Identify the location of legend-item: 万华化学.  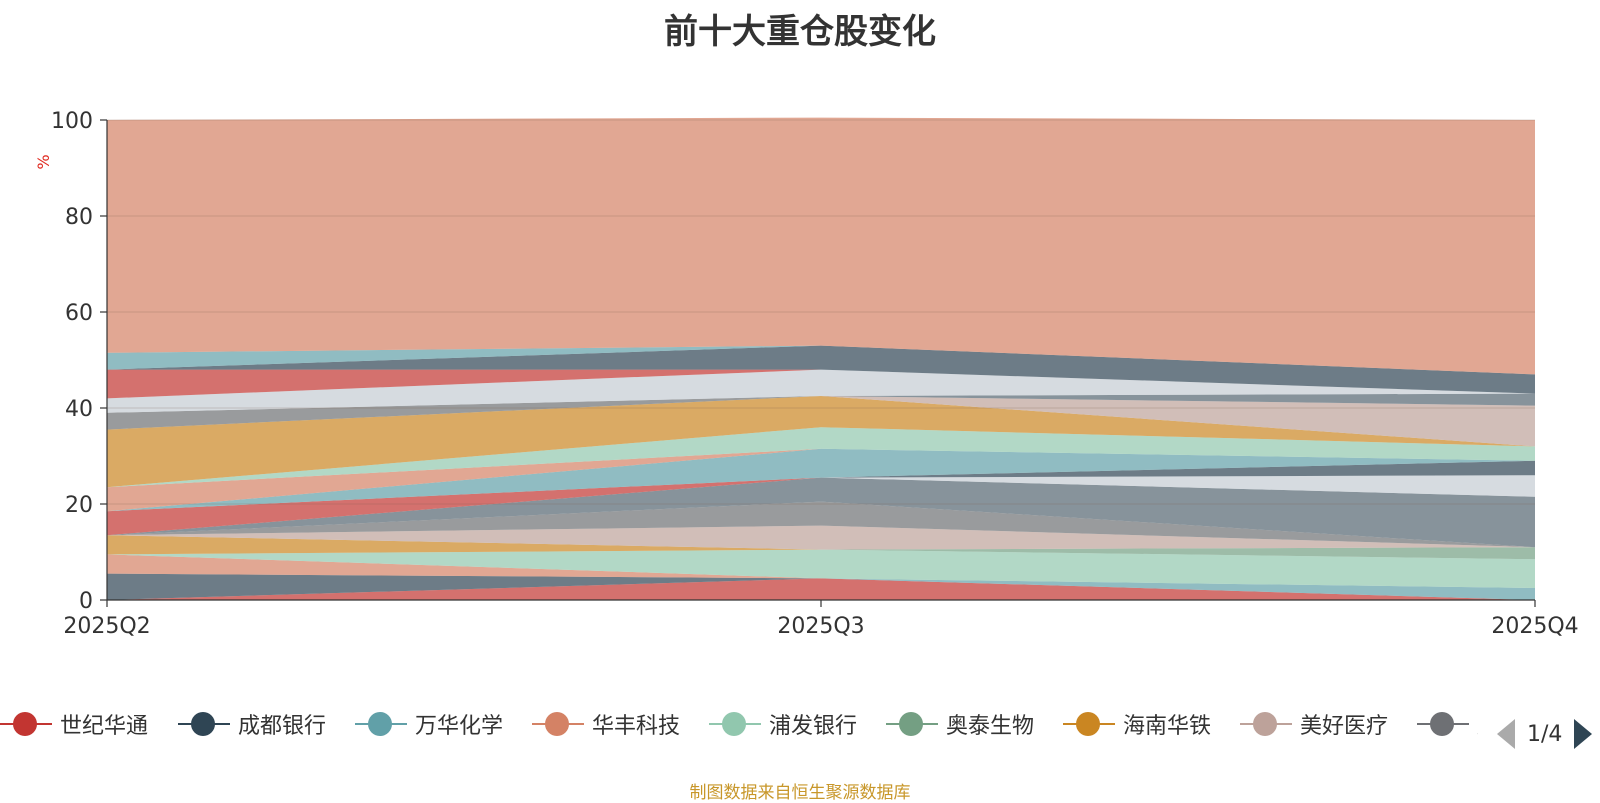
(429, 724).